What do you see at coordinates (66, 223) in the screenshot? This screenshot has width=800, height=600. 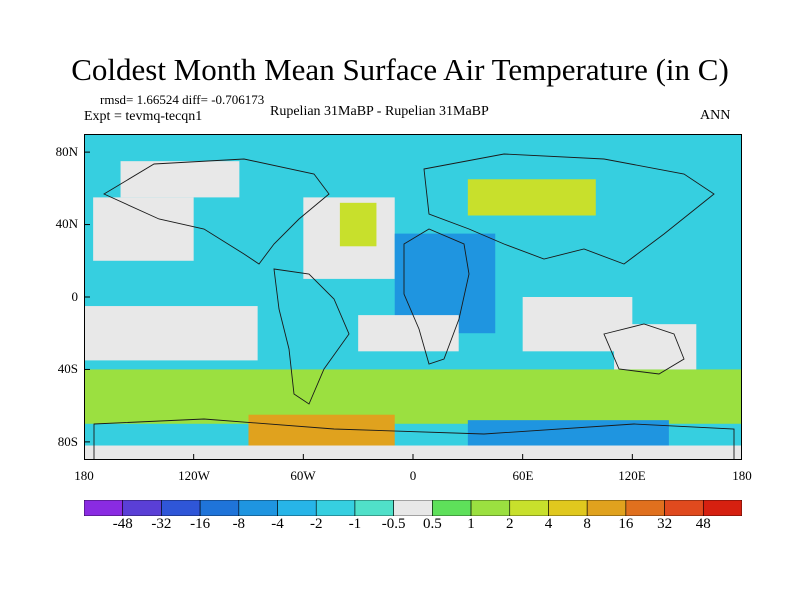 I see `y-tick-label: 40N` at bounding box center [66, 223].